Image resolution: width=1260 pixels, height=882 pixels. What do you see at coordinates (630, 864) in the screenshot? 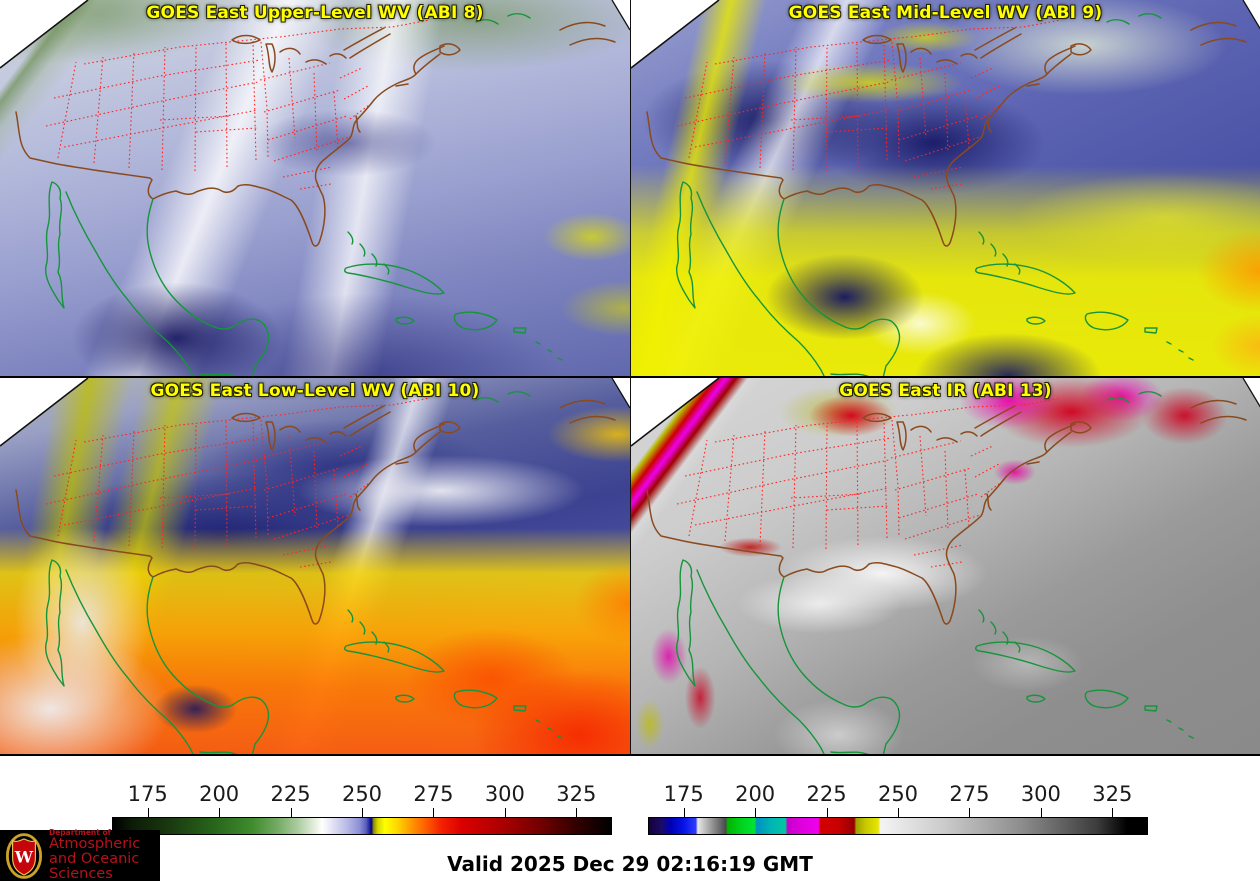
I see `valid-time-label: Valid 2025 Dec 29 02:16:19 GMT` at bounding box center [630, 864].